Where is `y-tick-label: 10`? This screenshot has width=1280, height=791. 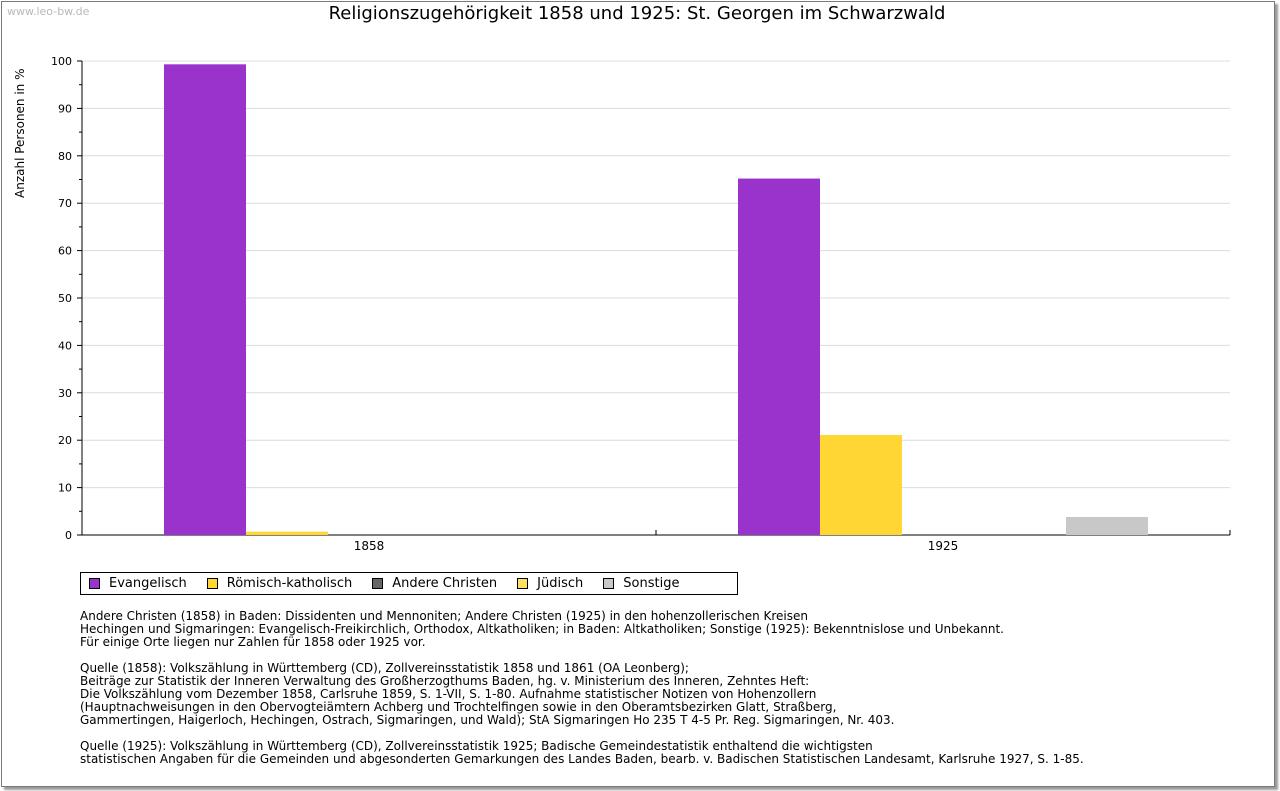 y-tick-label: 10 is located at coordinates (65, 488).